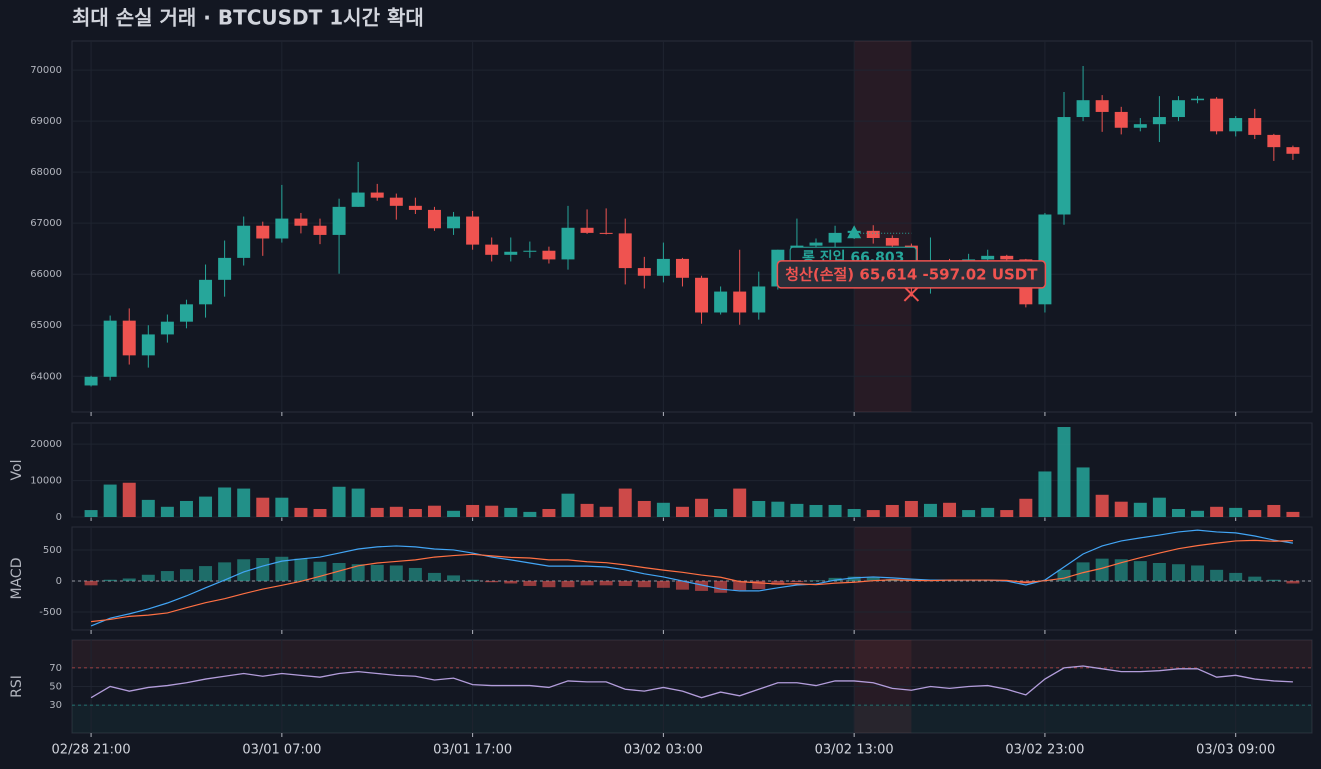 The image size is (1321, 769). Describe the element at coordinates (692, 654) in the screenshot. I see `overbought-zone` at that location.